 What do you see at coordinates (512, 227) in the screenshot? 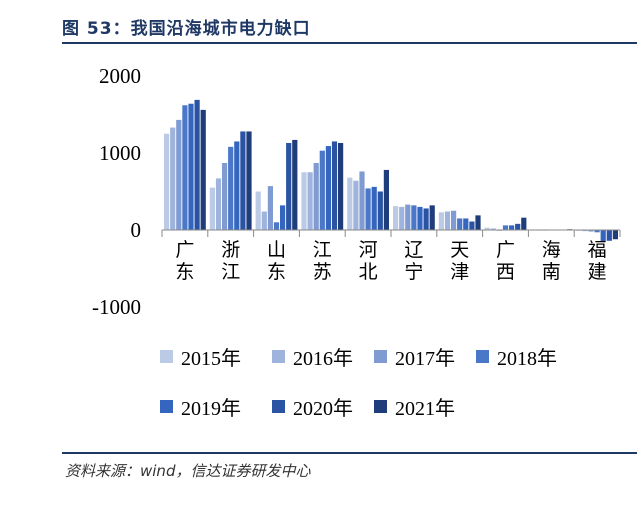
I see `bar-2019年-广西` at bounding box center [512, 227].